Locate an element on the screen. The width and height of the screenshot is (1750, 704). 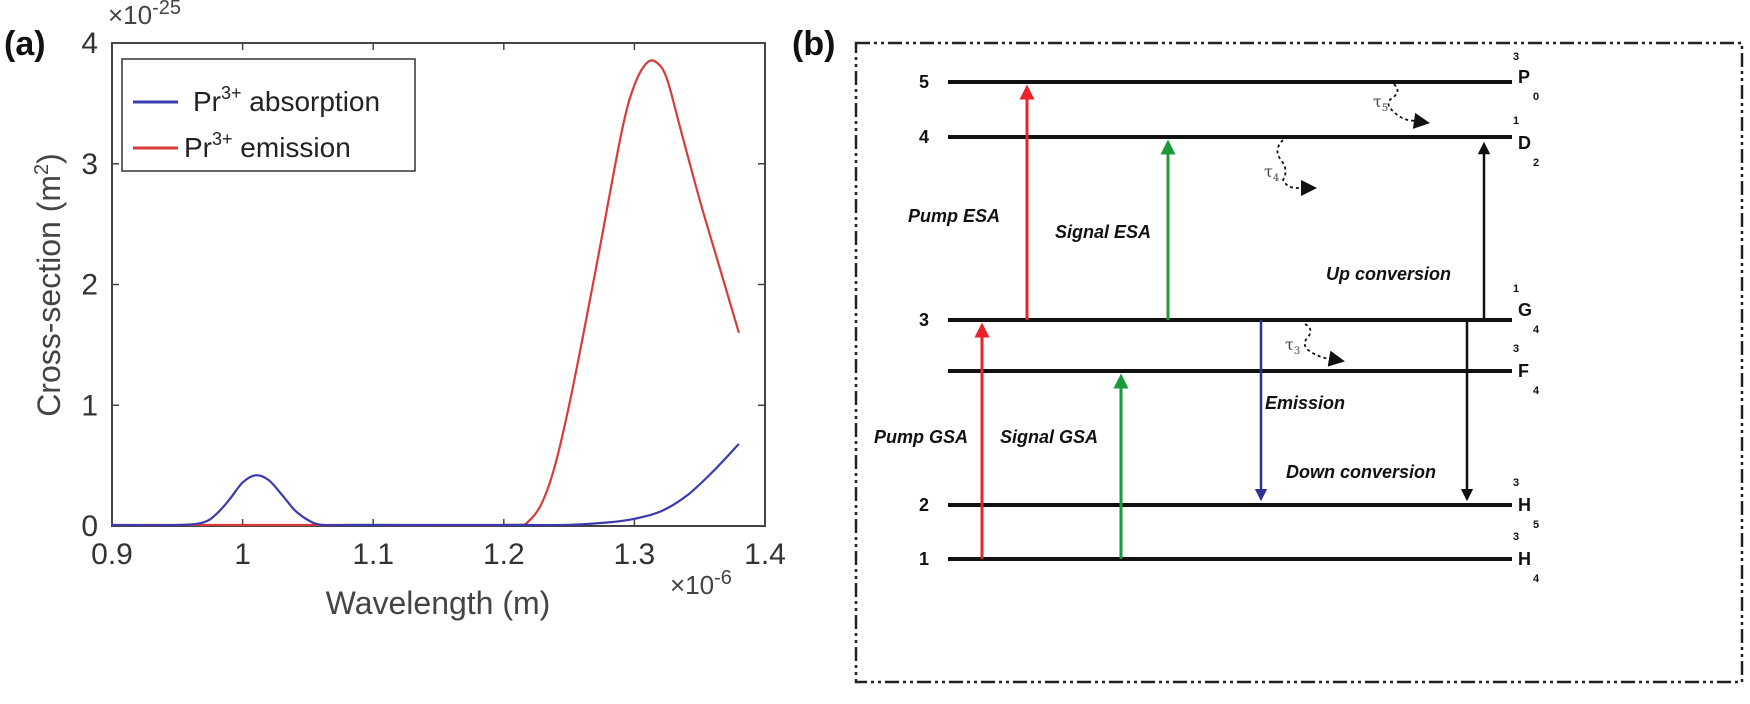
svg-text: D is located at coordinates (1524, 143).